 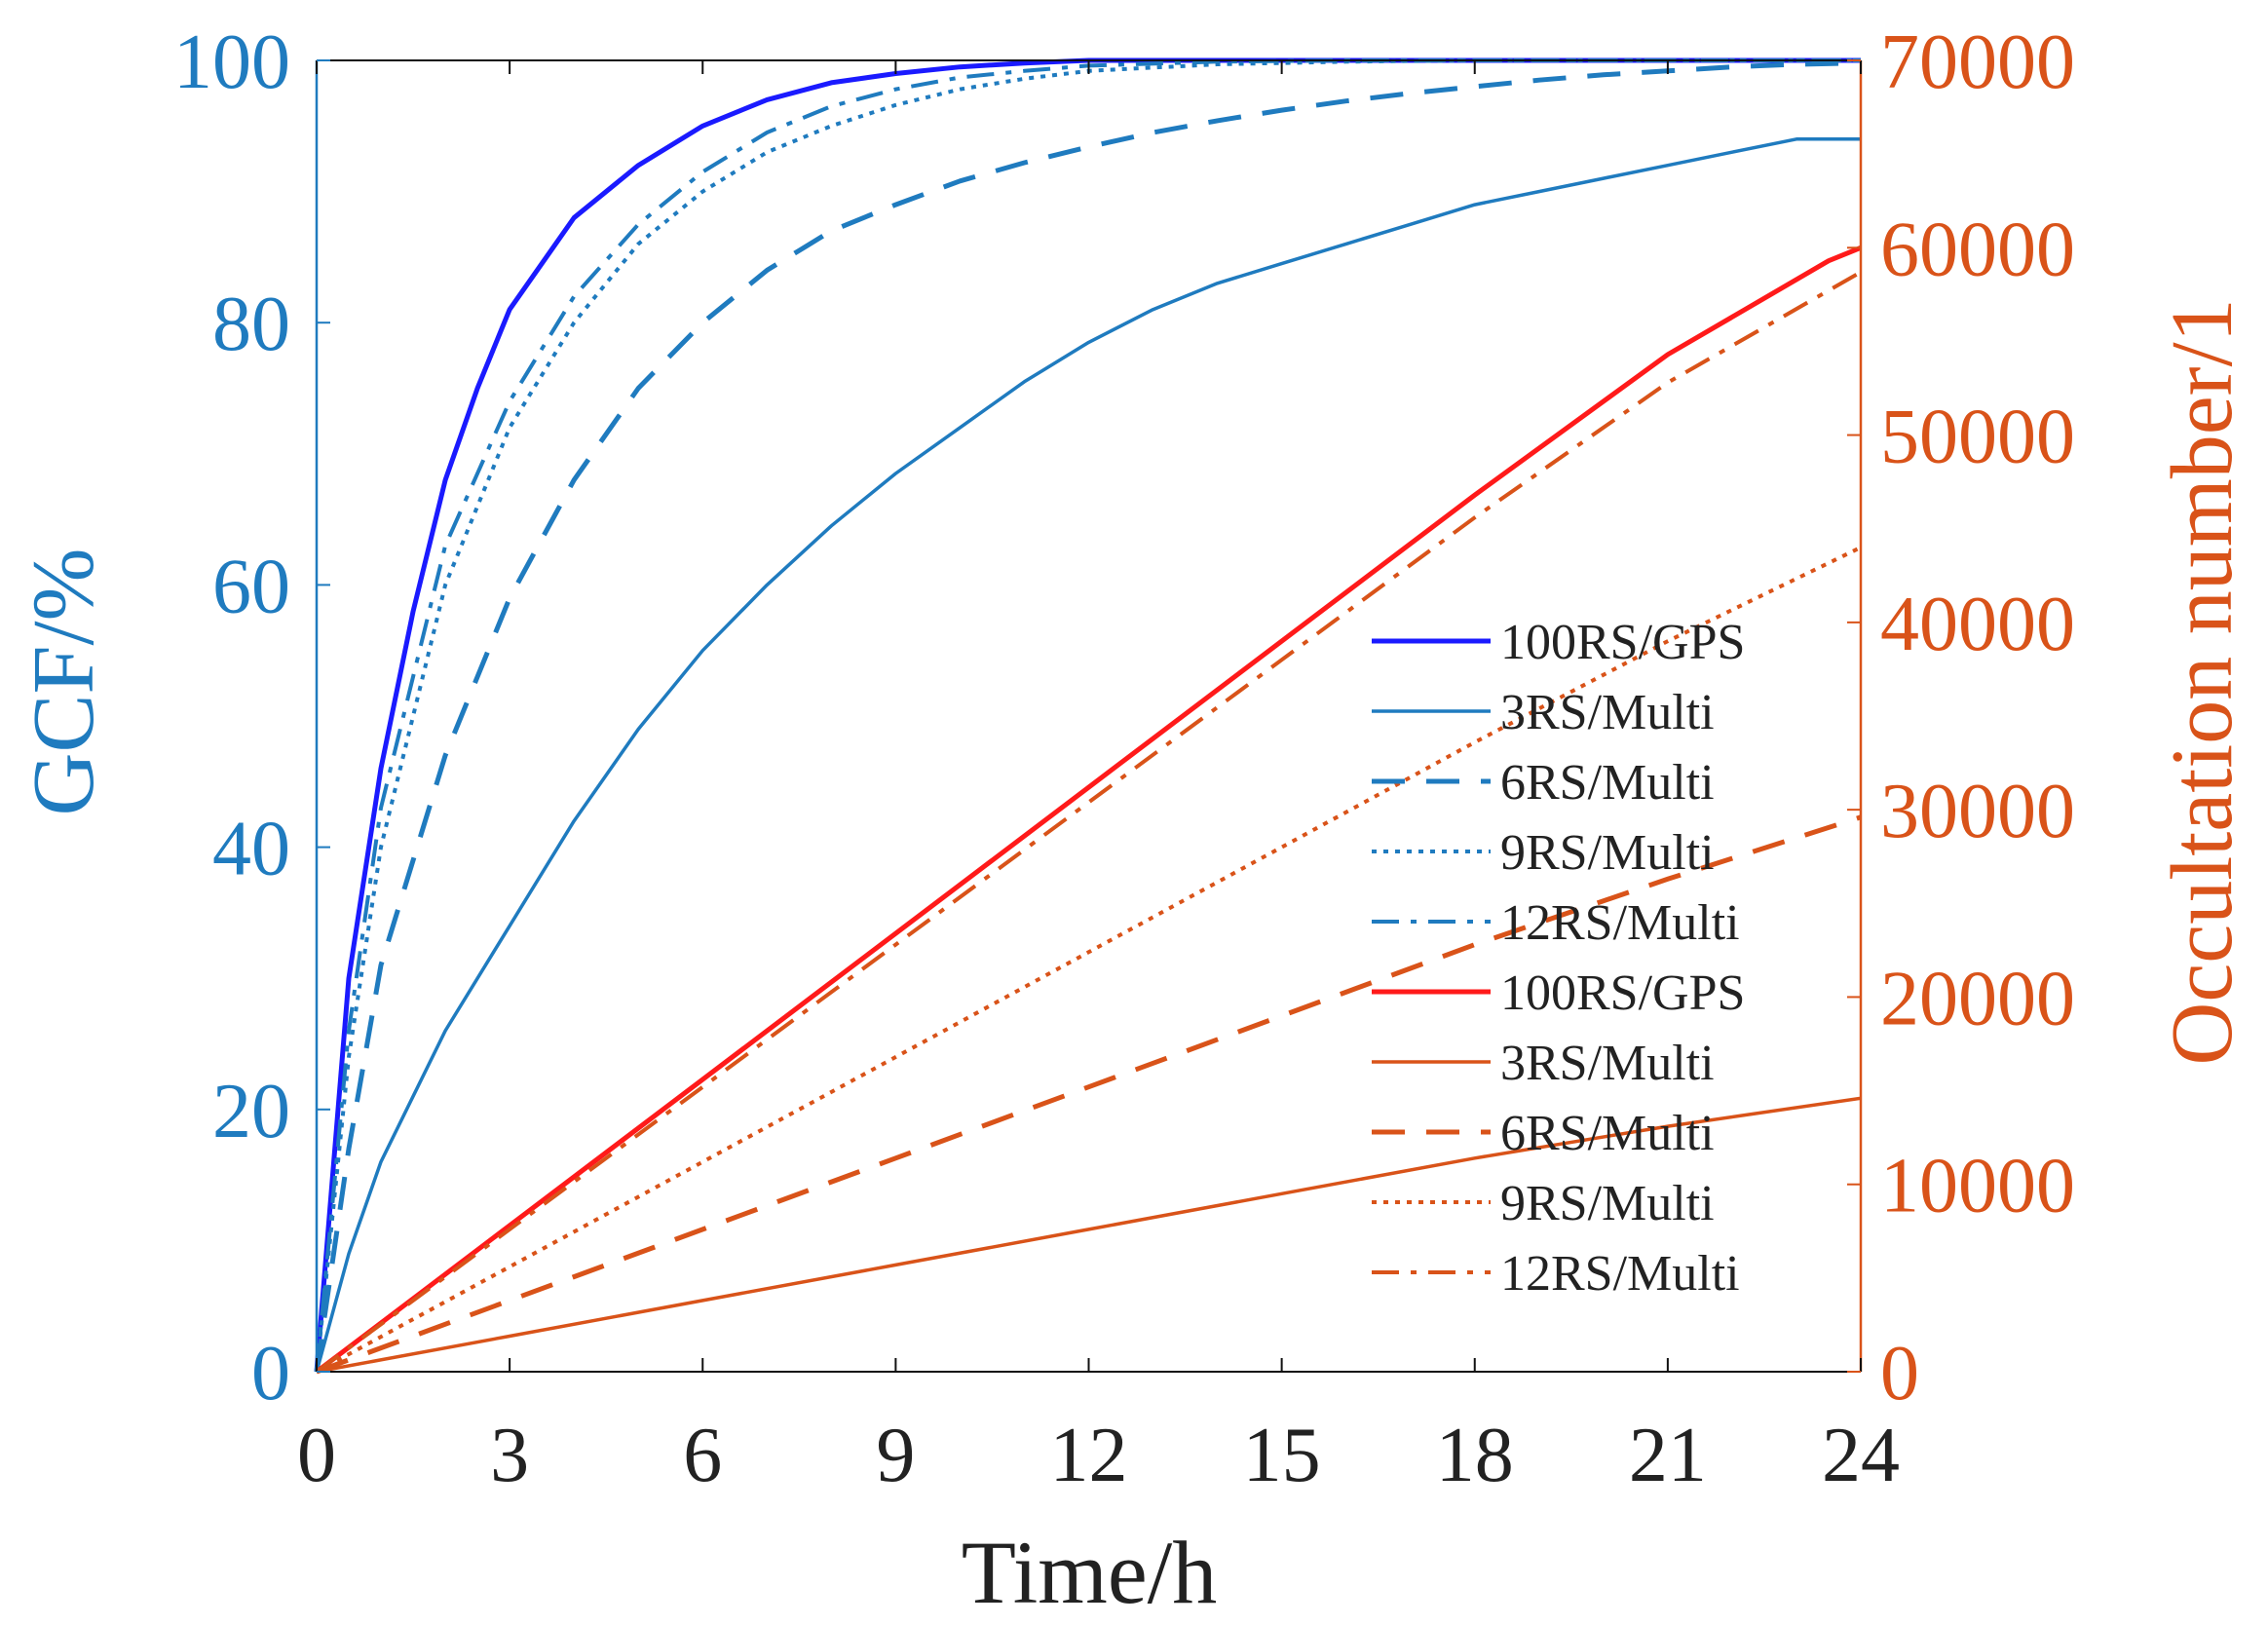 What do you see at coordinates (251, 850) in the screenshot?
I see `y-tick-label-left: 40` at bounding box center [251, 850].